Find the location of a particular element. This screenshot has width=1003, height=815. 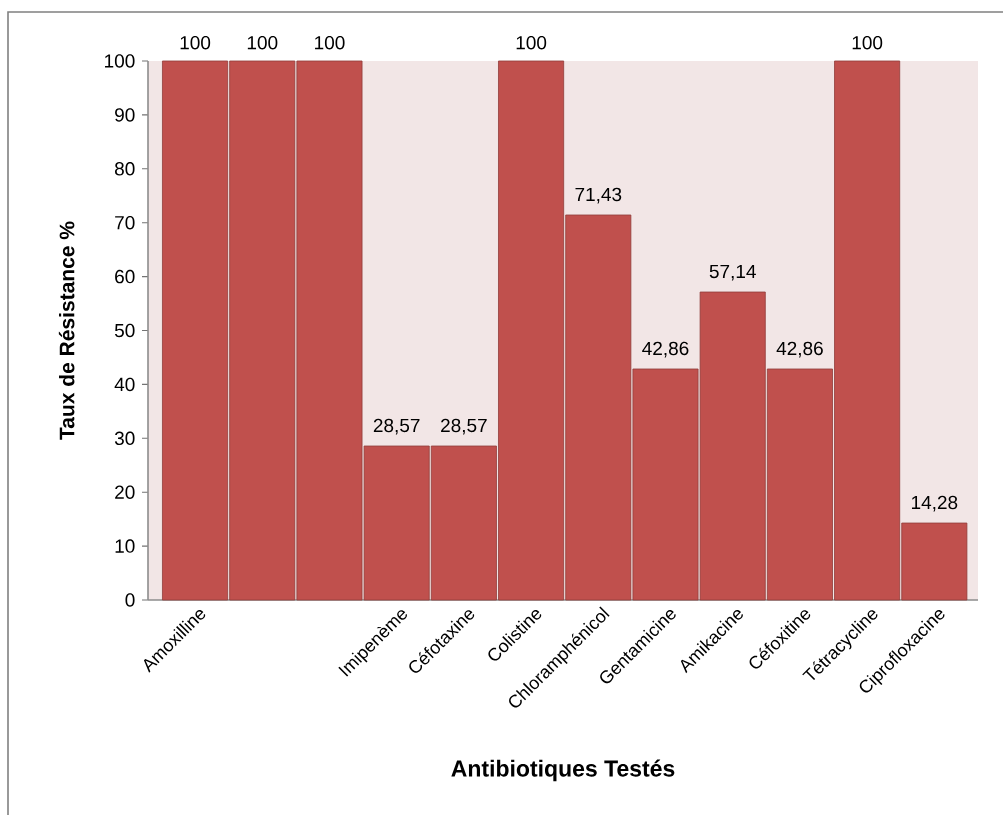

y-tick-label: 50 is located at coordinates (124, 330).